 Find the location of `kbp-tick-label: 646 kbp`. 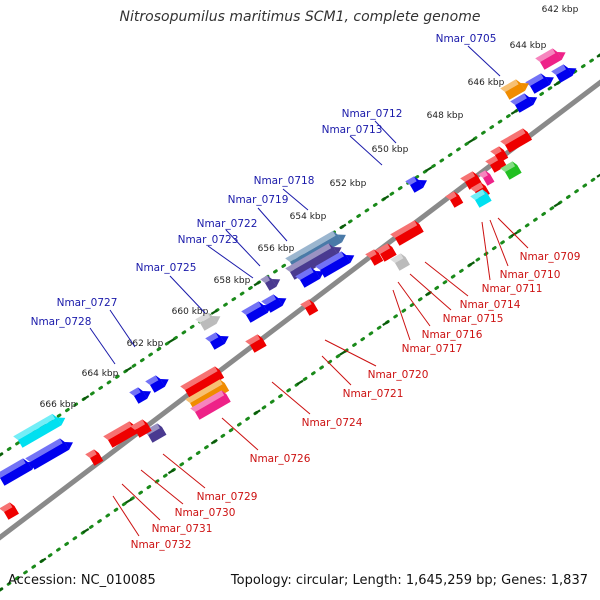

kbp-tick-label: 646 kbp is located at coordinates (486, 83).